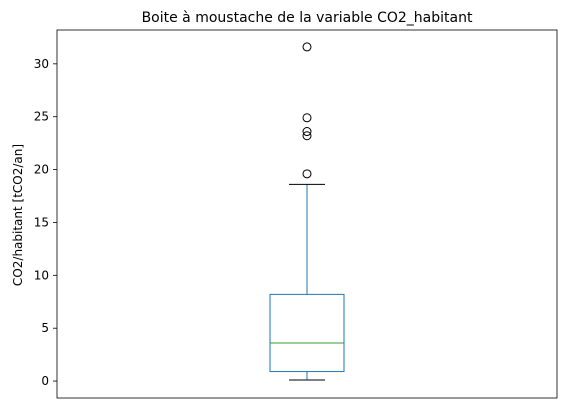 The width and height of the screenshot is (563, 410). Describe the element at coordinates (45, 328) in the screenshot. I see `y-tick-label: 5` at that location.